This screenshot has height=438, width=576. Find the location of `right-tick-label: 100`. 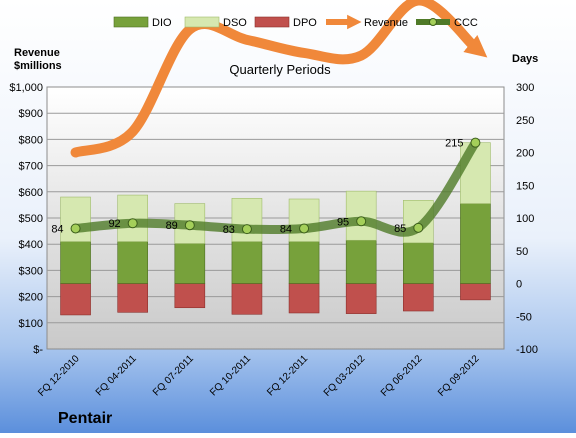

right-tick-label: 100 is located at coordinates (525, 219).